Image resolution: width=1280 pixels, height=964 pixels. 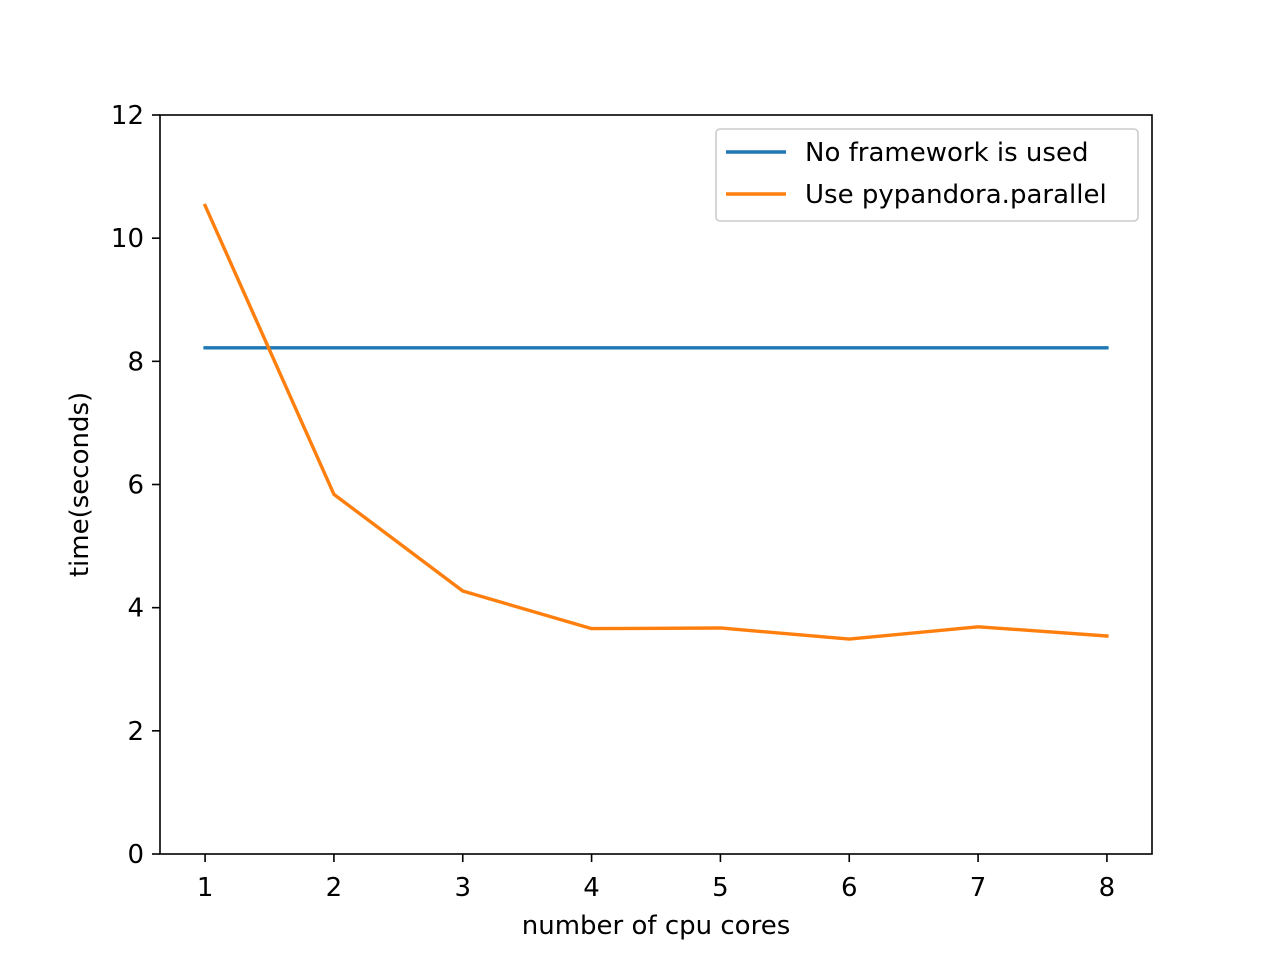 What do you see at coordinates (135, 609) in the screenshot?
I see `y-tick-label: 4` at bounding box center [135, 609].